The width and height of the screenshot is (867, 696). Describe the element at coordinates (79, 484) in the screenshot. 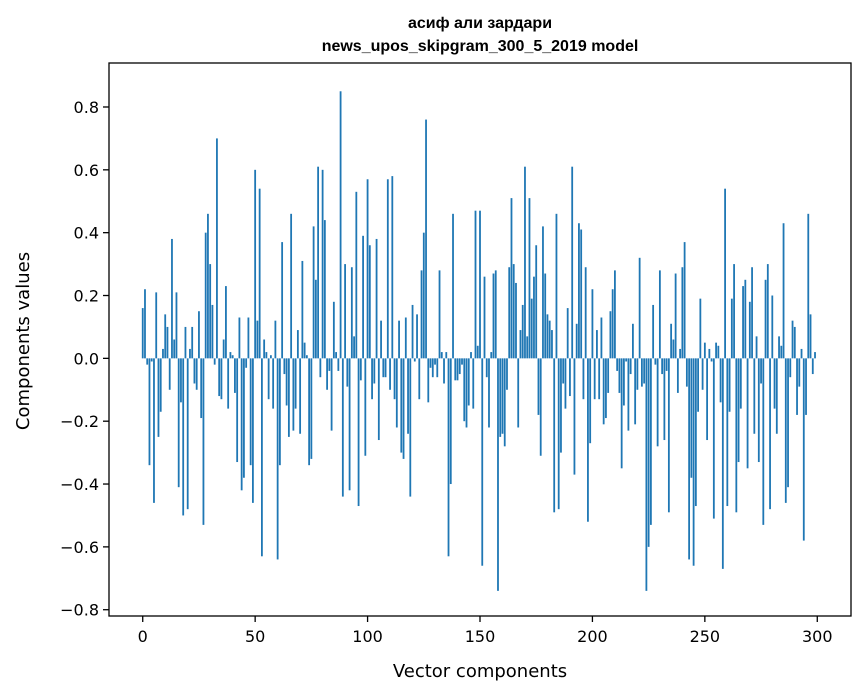

I see `y-tick-label: −0.4` at that location.